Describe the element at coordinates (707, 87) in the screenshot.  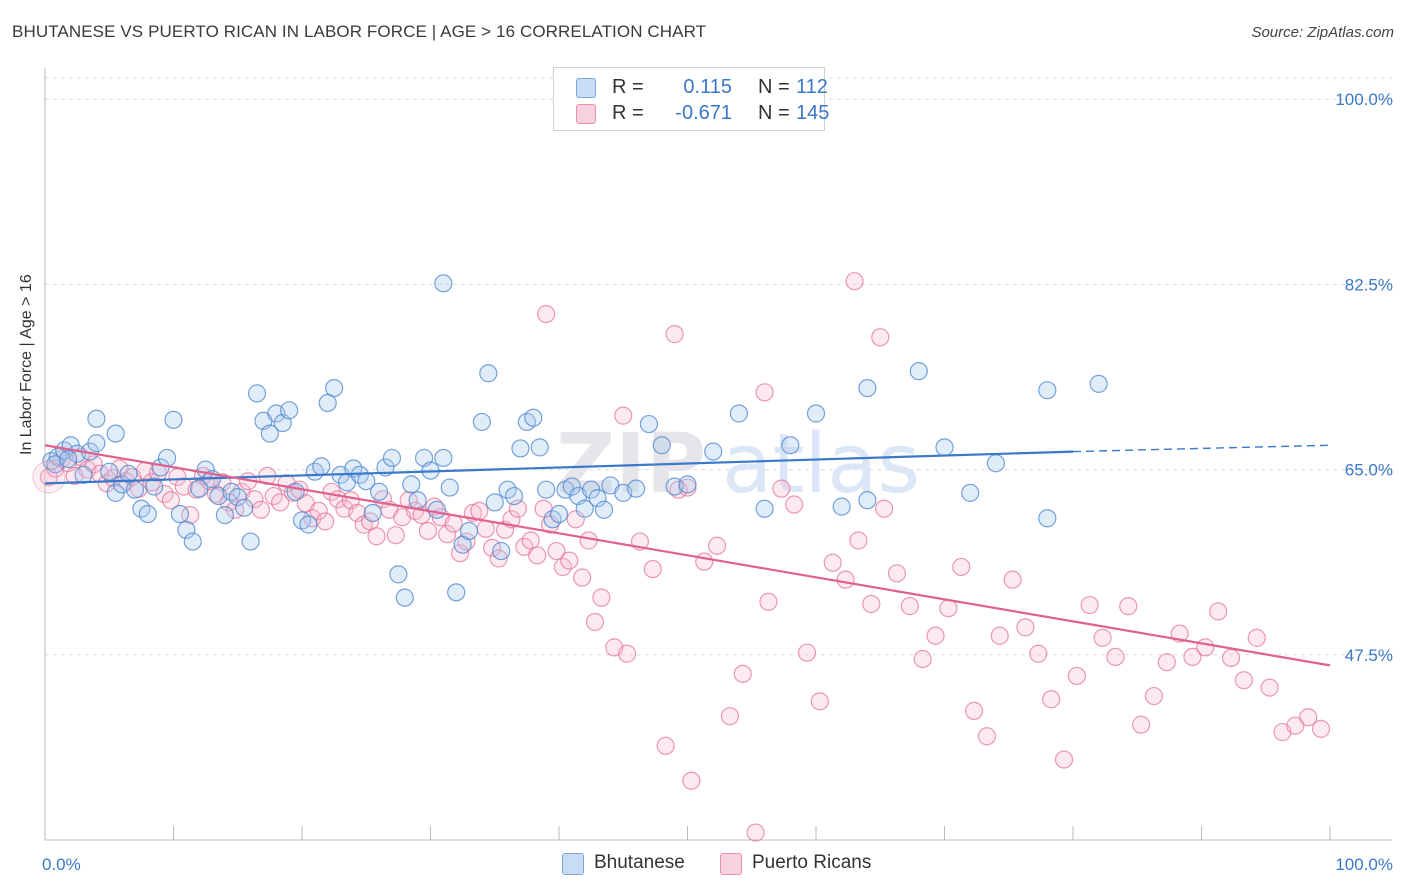
I see `legend-r-value: 0.115` at that location.